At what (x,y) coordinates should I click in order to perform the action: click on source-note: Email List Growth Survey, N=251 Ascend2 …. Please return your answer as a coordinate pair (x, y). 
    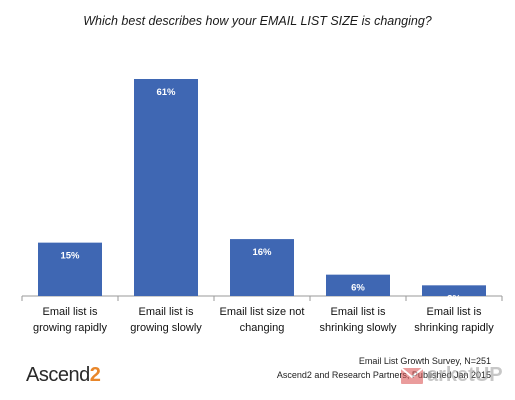
    Looking at the image, I should click on (356, 368).